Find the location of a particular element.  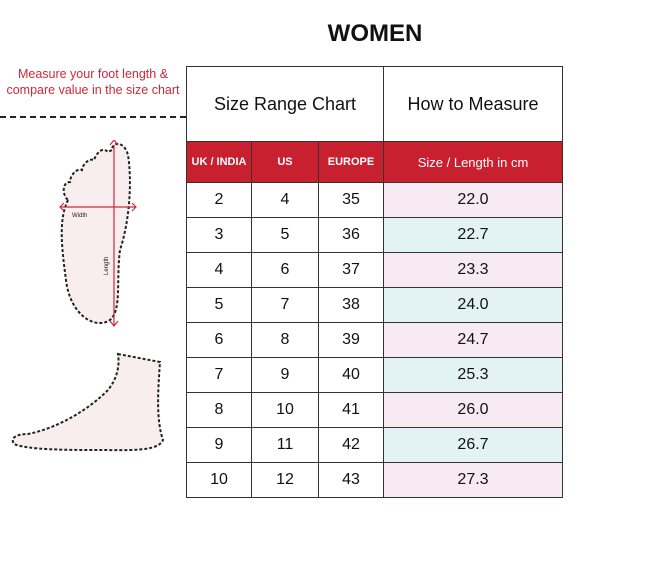

uk-size-cell: 4 is located at coordinates (219, 270).